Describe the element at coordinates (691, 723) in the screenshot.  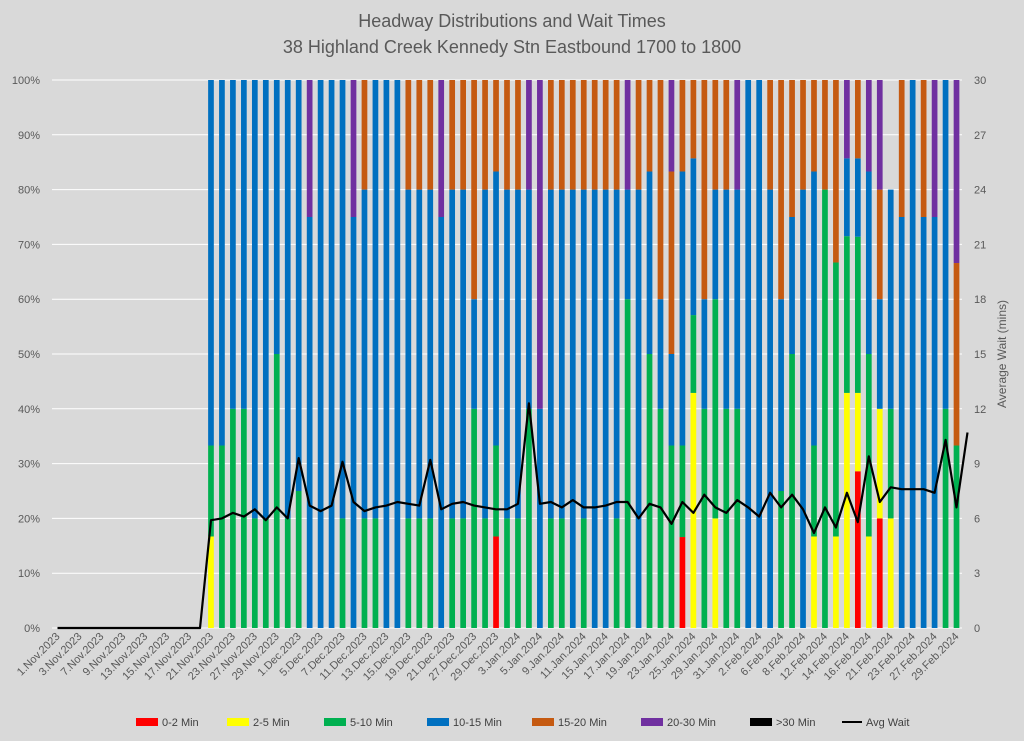
I see `legend-label: 20-30 Min` at that location.